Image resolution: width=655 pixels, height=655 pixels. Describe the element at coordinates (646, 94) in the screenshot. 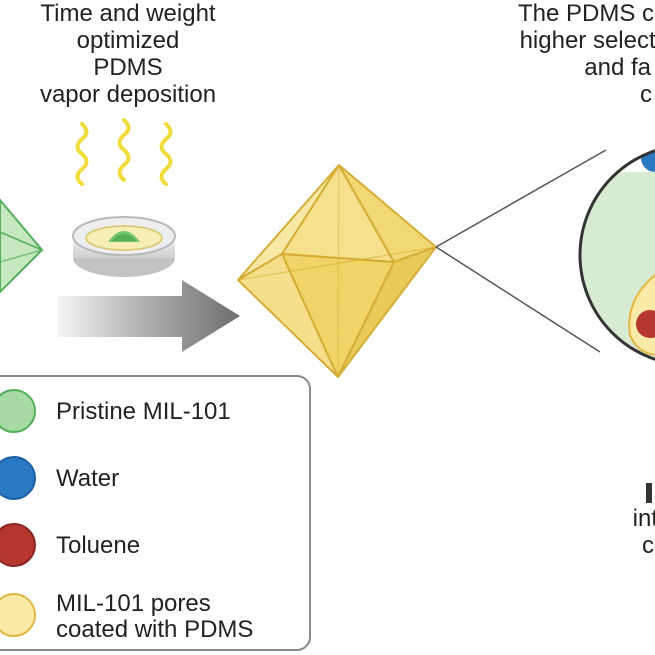

I see `result-caption-line: c` at that location.